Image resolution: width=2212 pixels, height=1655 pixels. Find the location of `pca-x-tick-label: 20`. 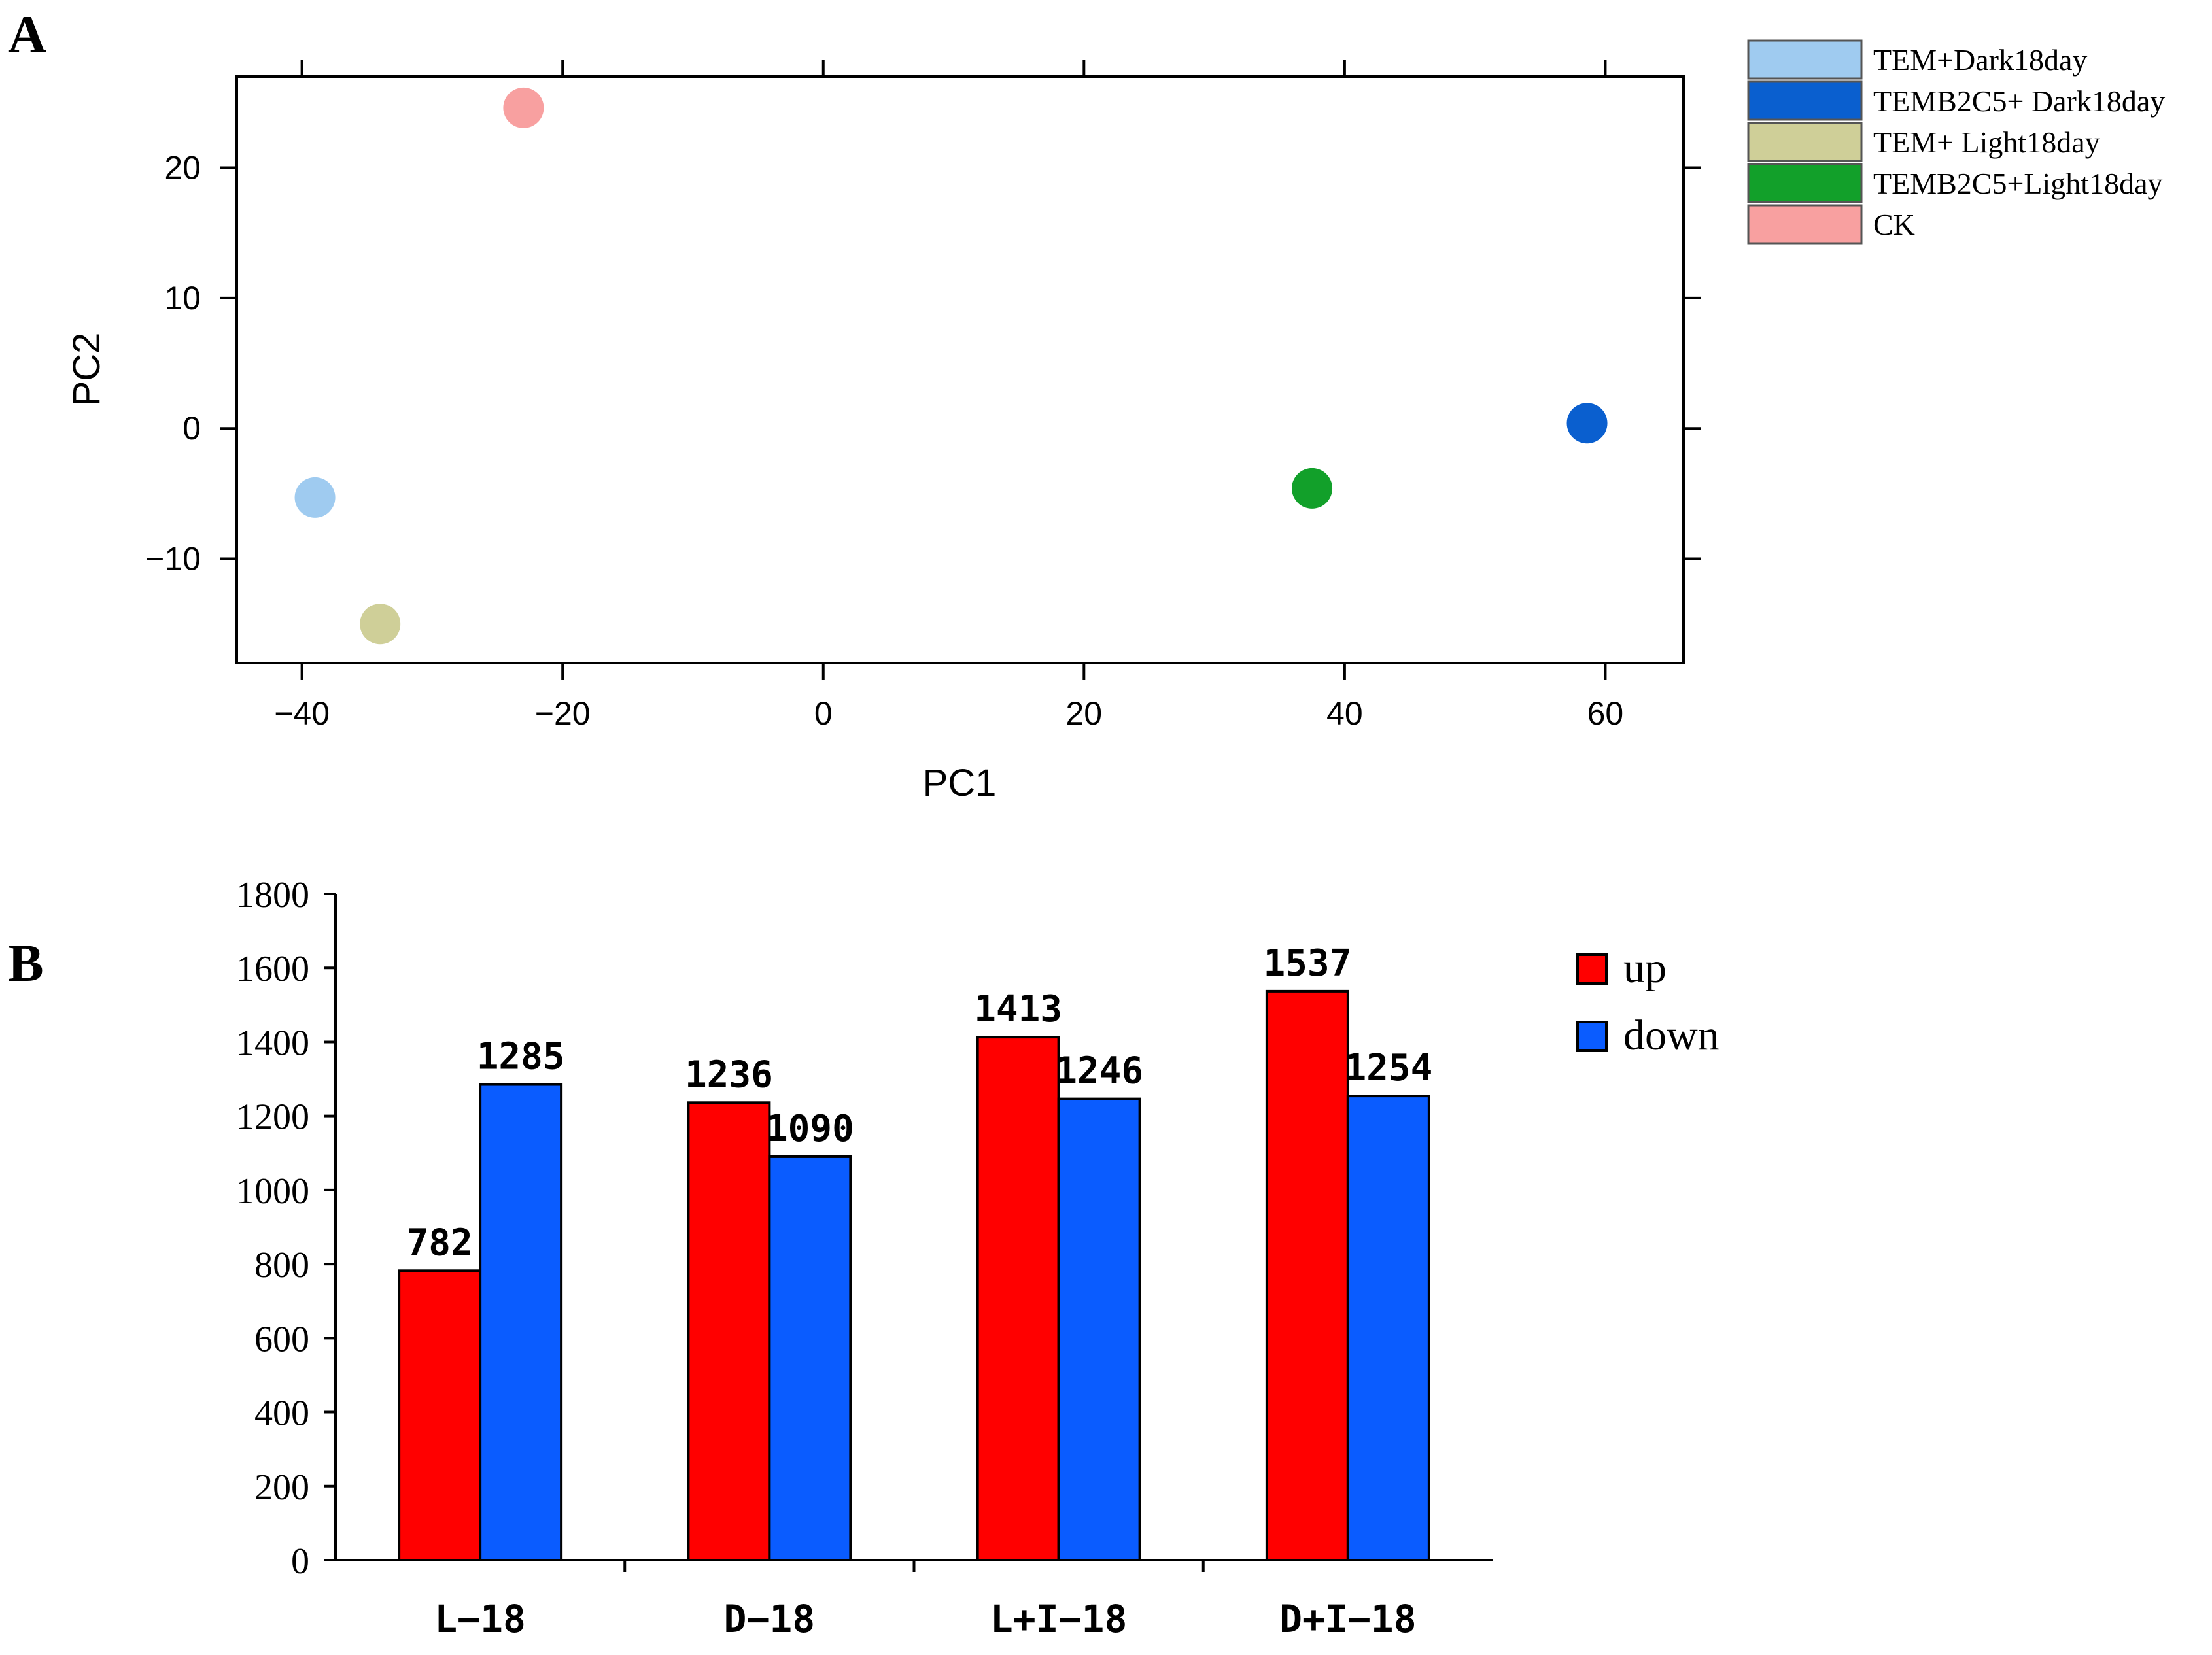

pca-x-tick-label: 20 is located at coordinates (1084, 714).